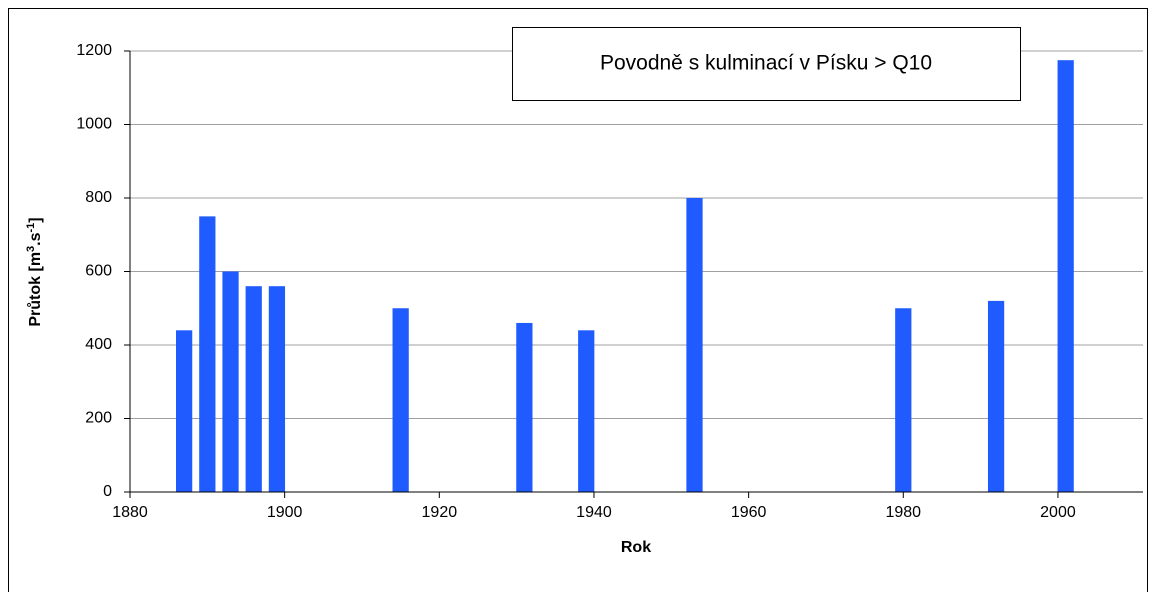 The image size is (1156, 592). What do you see at coordinates (98, 197) in the screenshot?
I see `y-tick-label: 800` at bounding box center [98, 197].